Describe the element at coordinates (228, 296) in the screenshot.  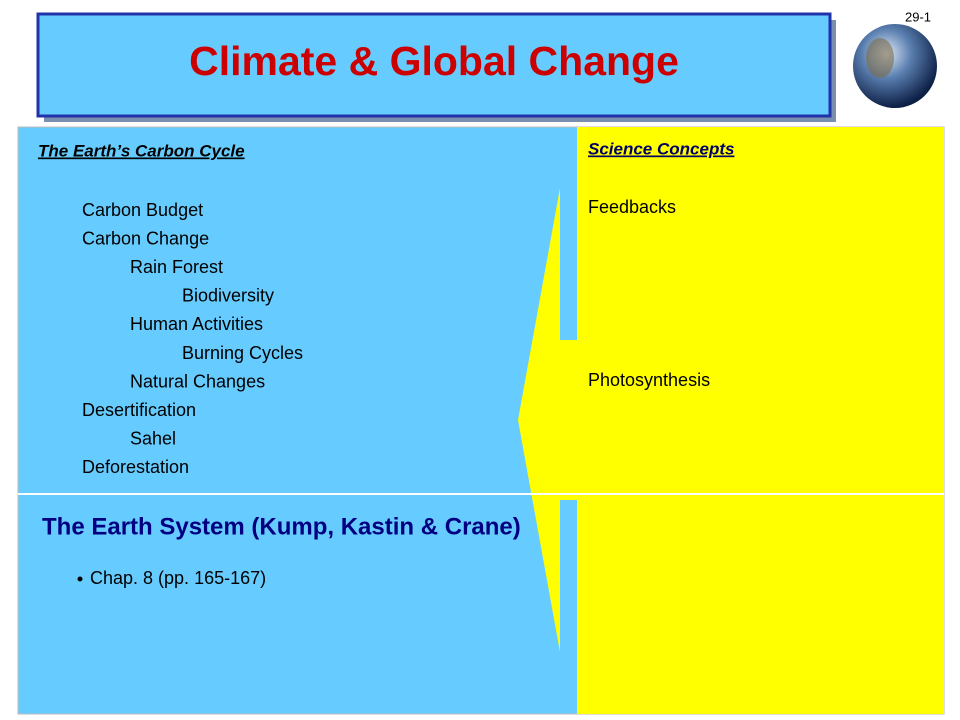
I see `outline-item: Biodiversity` at that location.